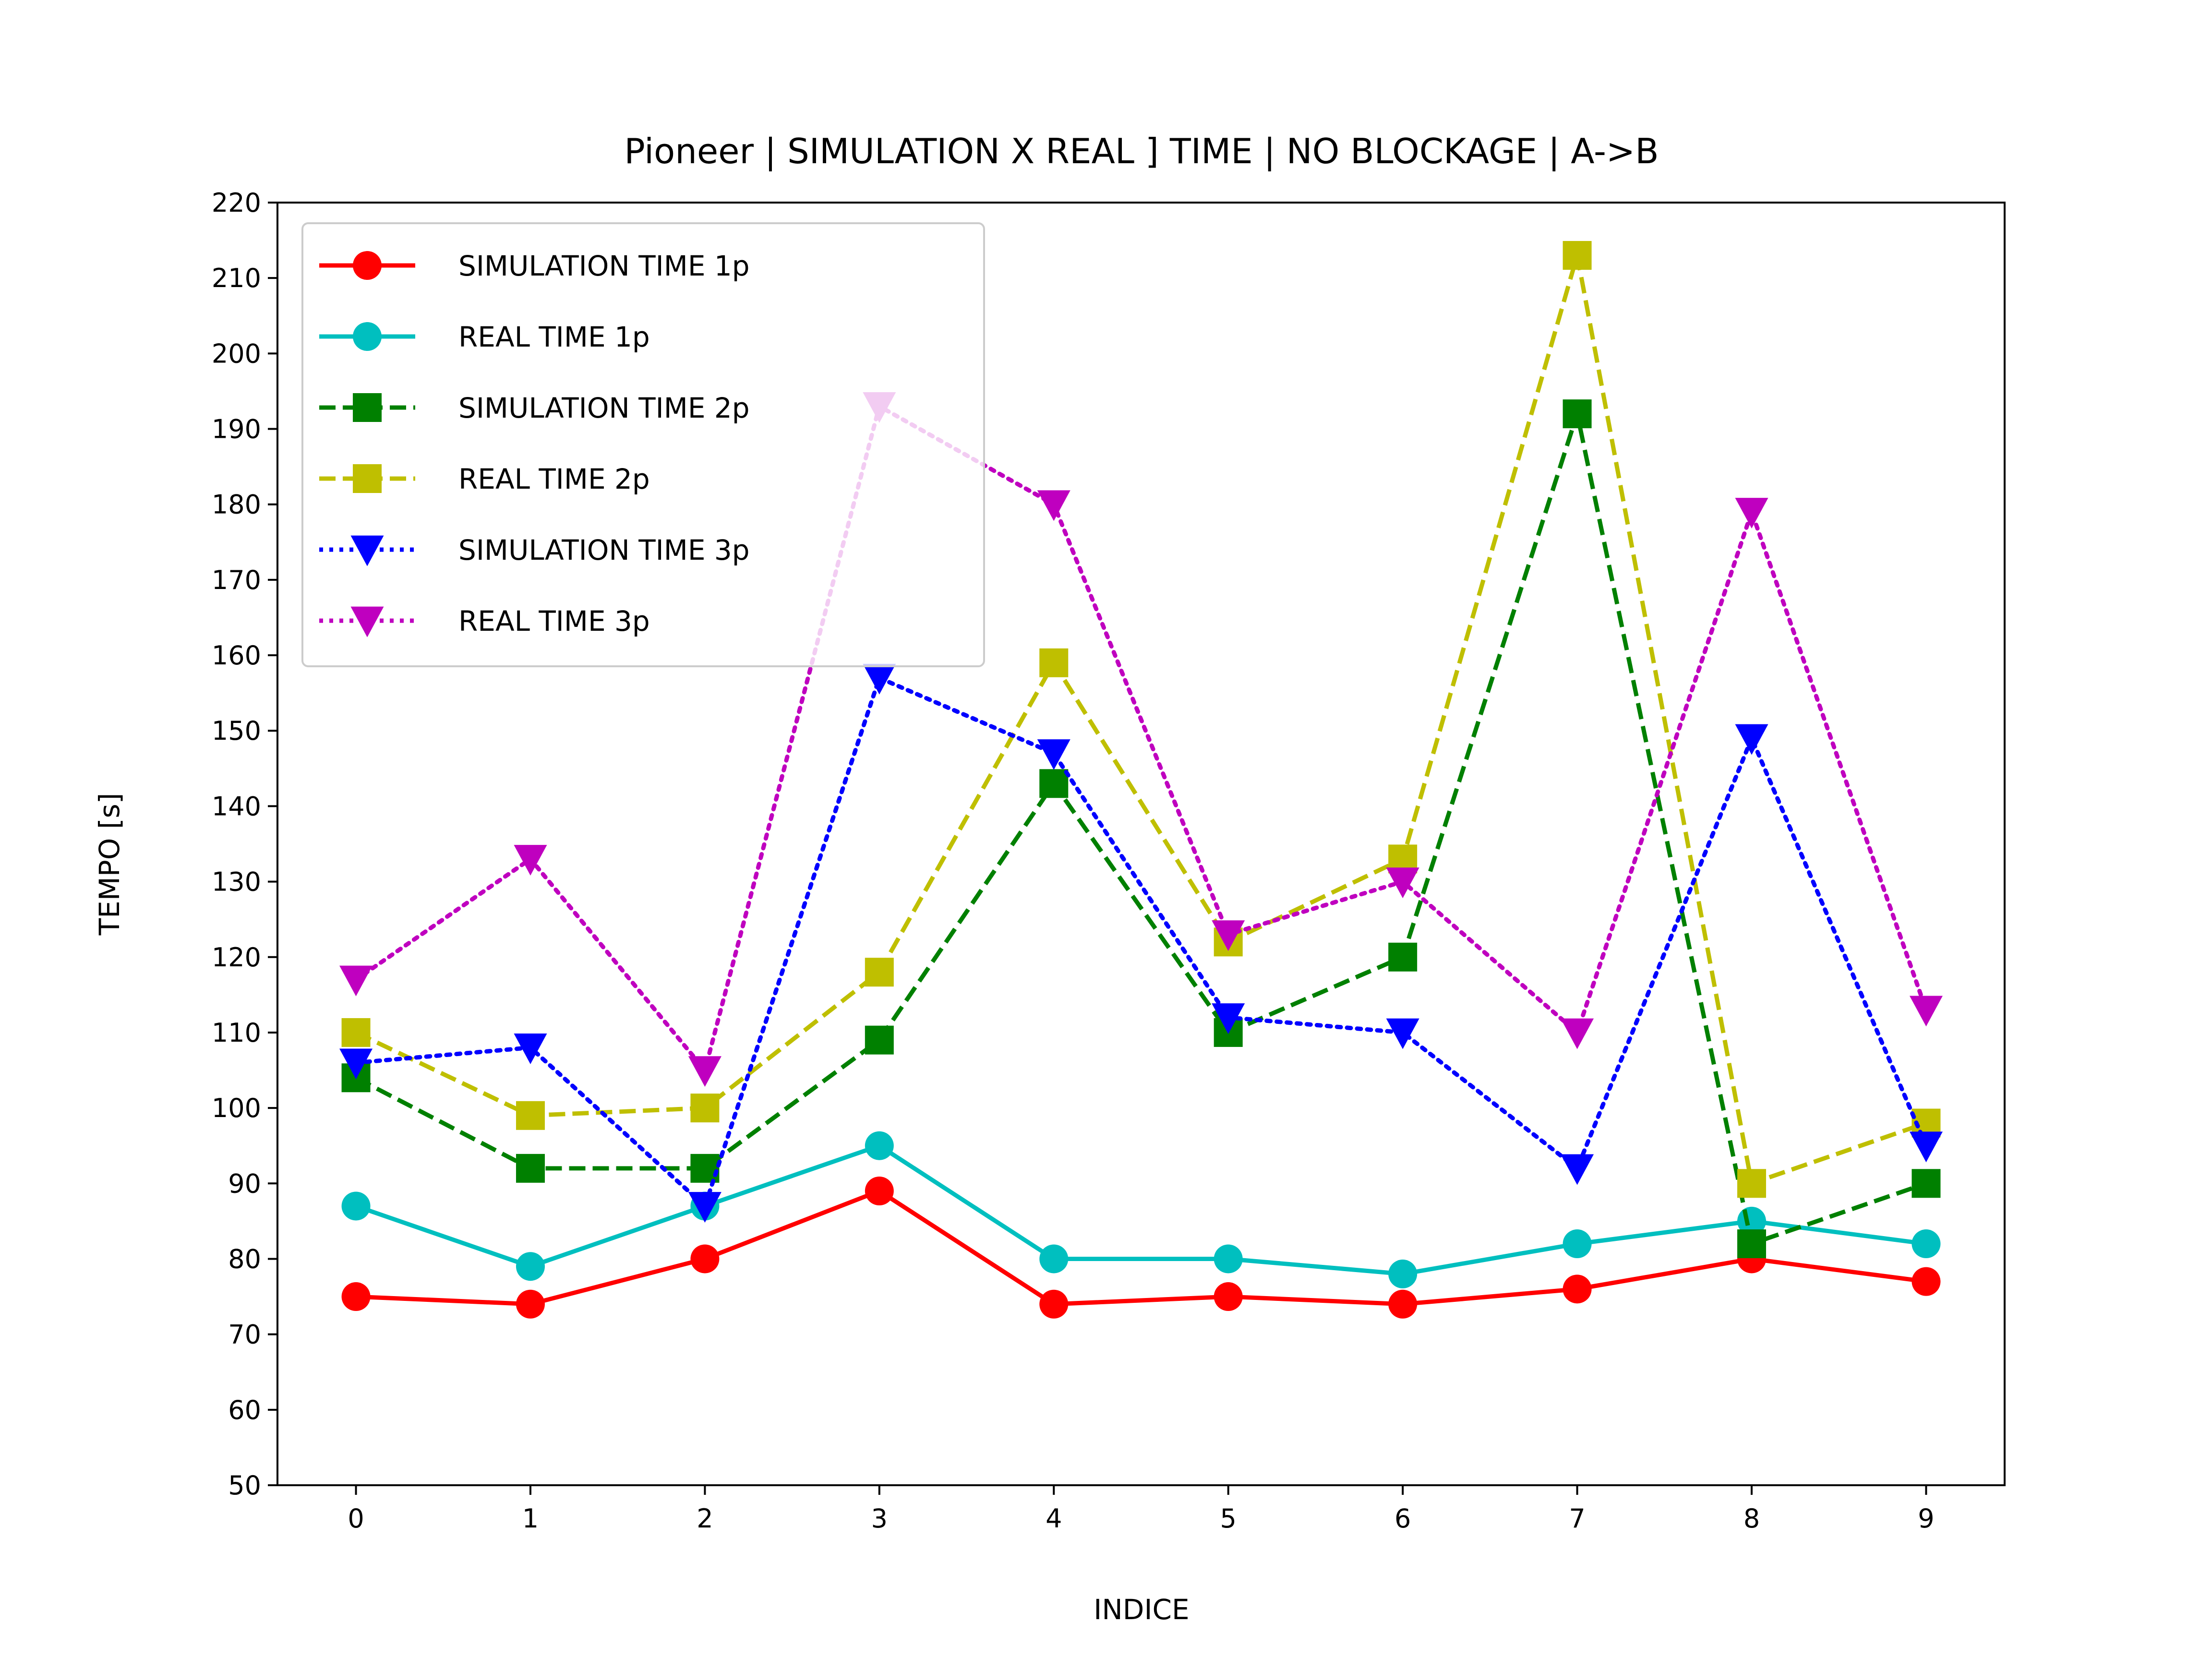 This screenshot has height=1659, width=2212. Describe the element at coordinates (1054, 1519) in the screenshot. I see `x-tick-label: 4` at that location.